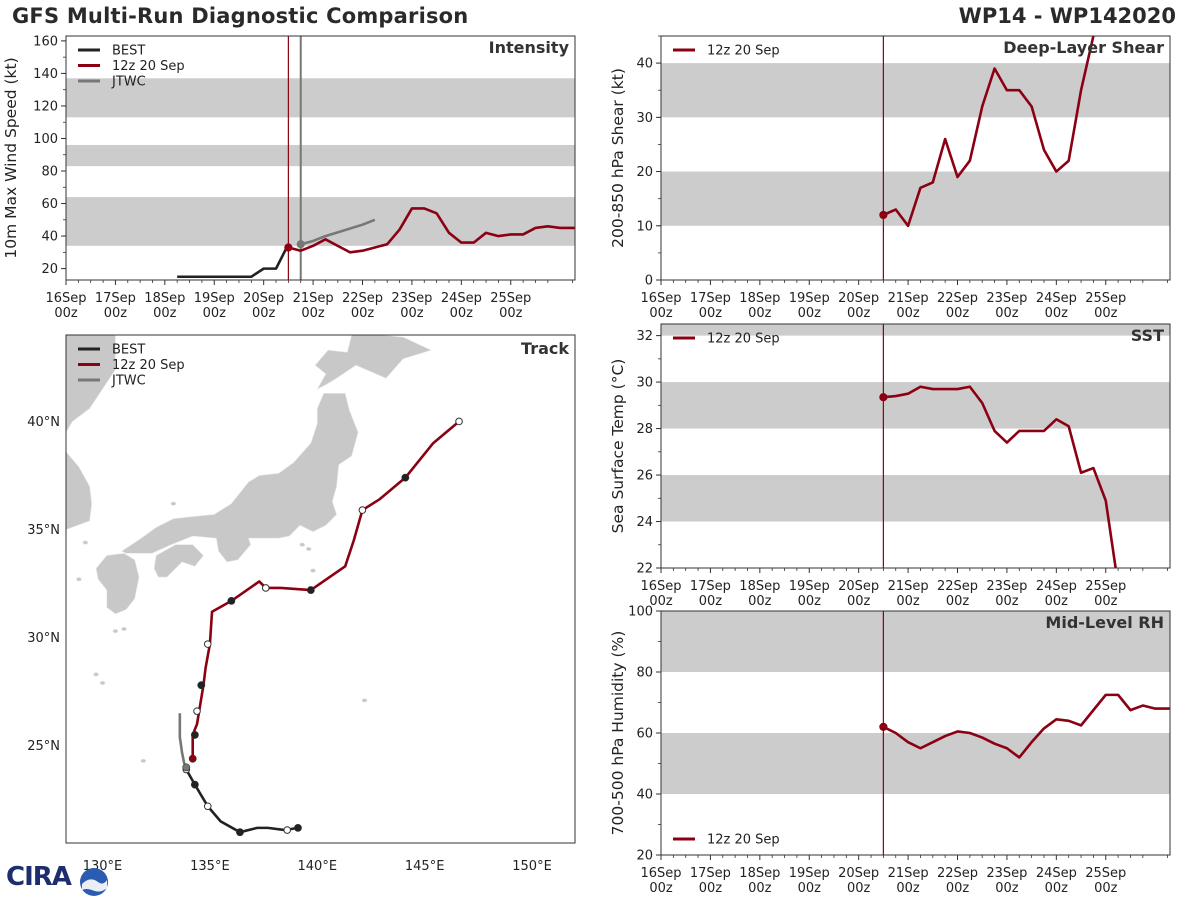 Image resolution: width=1200 pixels, height=900 pixels. What do you see at coordinates (1007, 601) in the screenshot?
I see `sst-xtick-sublabel-7: 00z` at bounding box center [1007, 601].